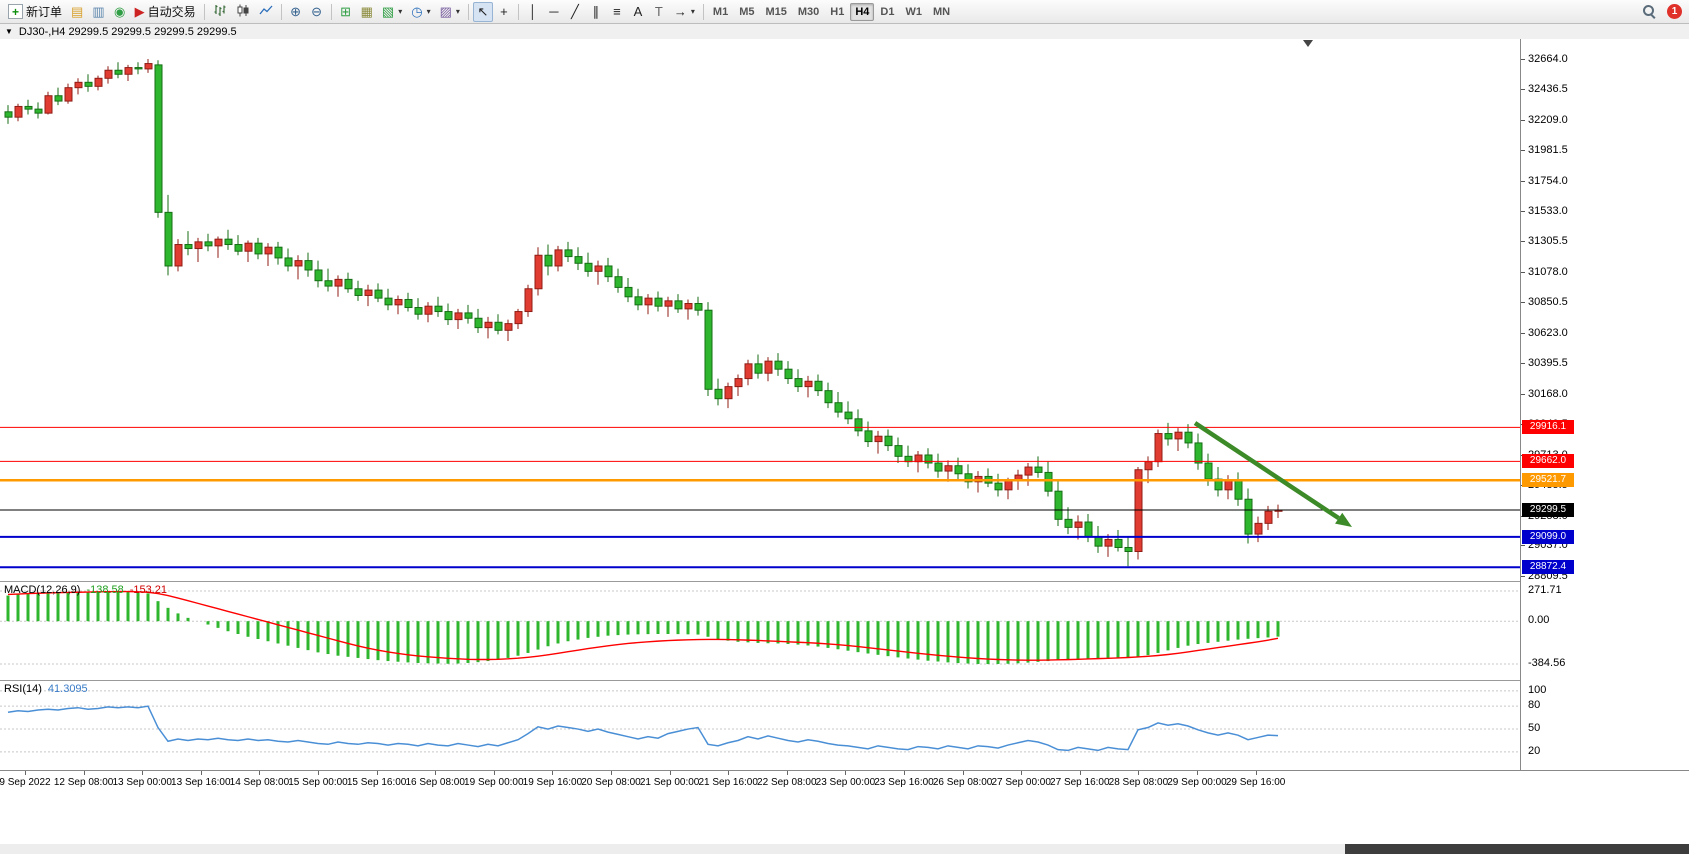 This screenshot has width=1689, height=854. I want to click on rsi-axis-label: 20, so click(1534, 750).